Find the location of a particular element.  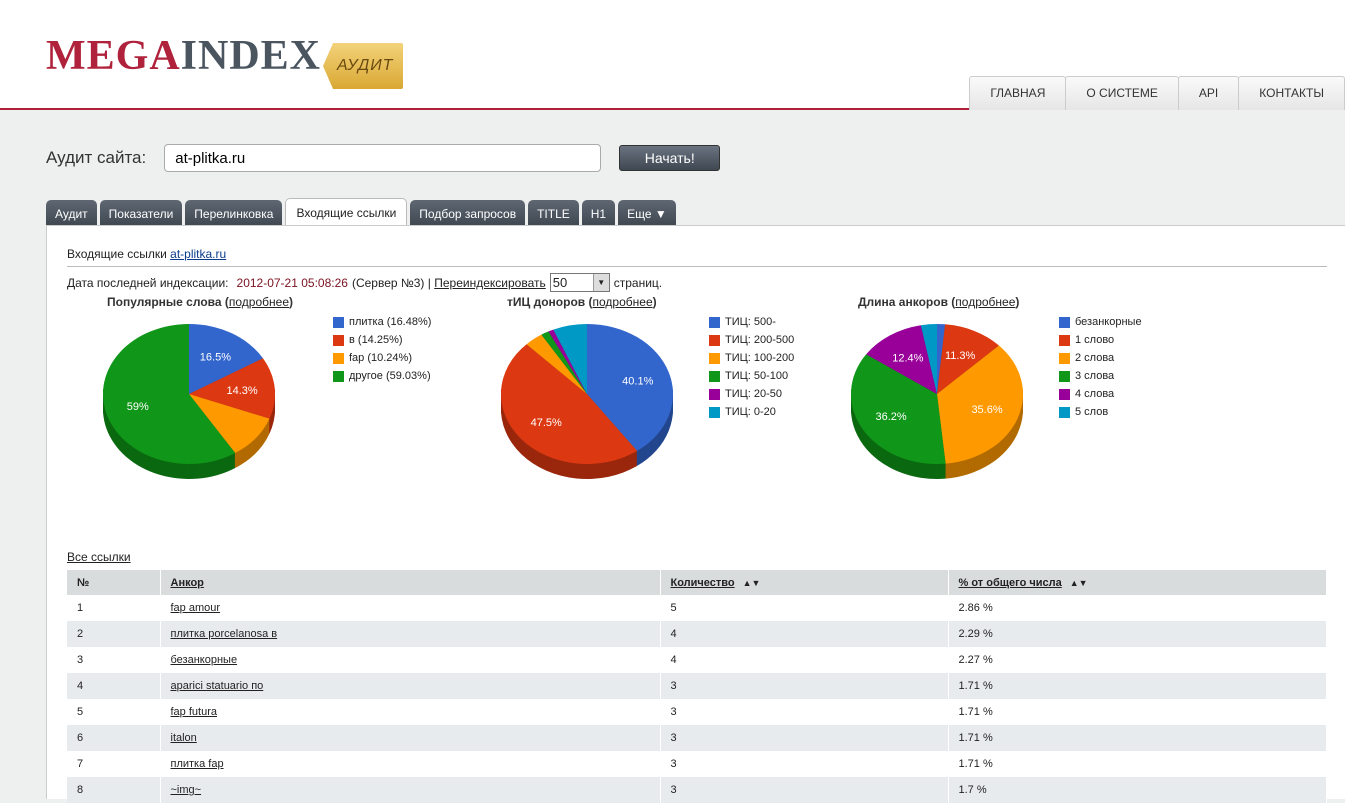

row-anchor: безанкорные is located at coordinates (410, 660).